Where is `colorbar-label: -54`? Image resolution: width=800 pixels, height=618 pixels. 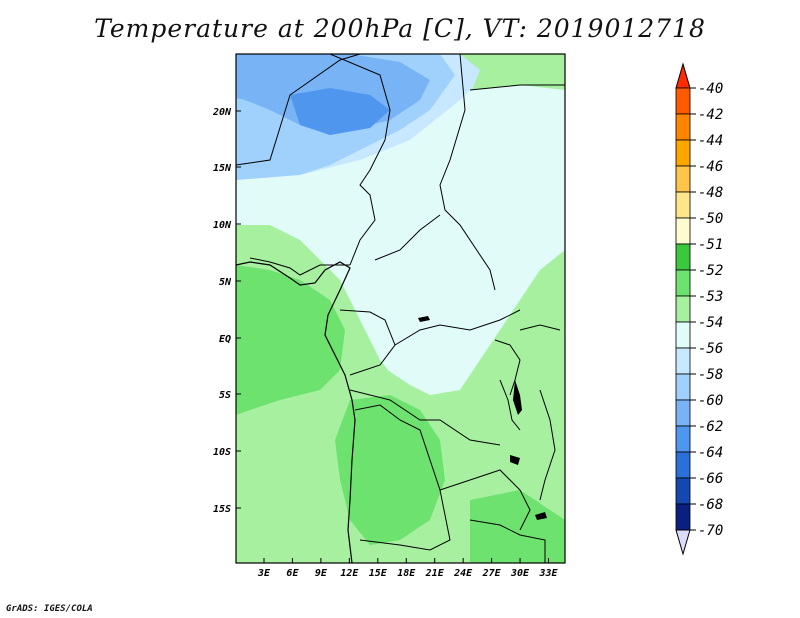
colorbar-label: -54 is located at coordinates (710, 323).